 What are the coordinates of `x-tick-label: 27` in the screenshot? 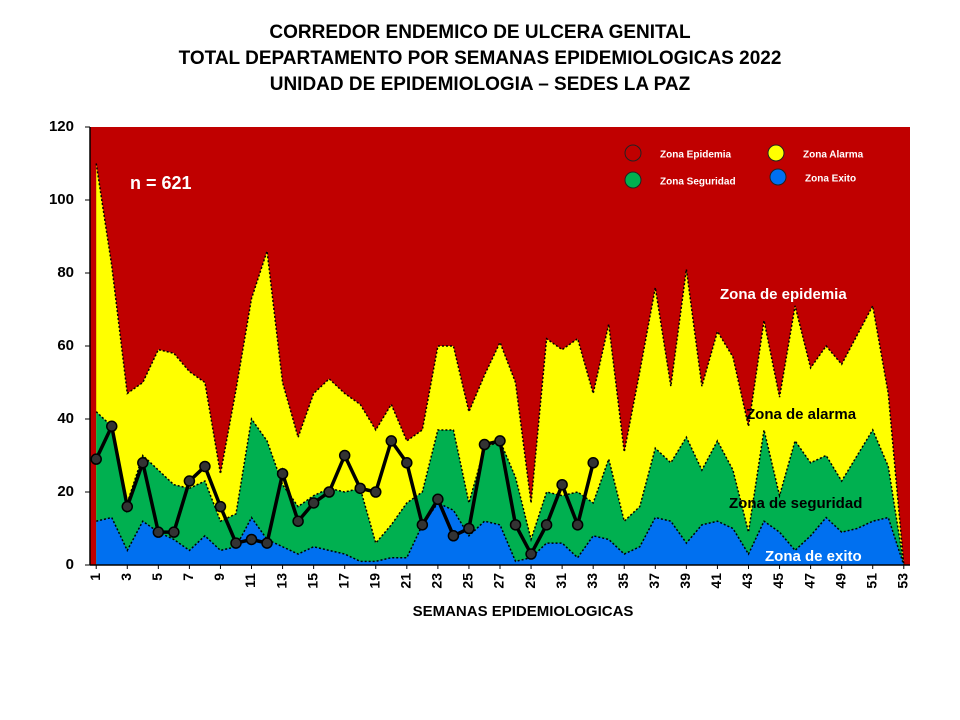 It's located at (499, 581).